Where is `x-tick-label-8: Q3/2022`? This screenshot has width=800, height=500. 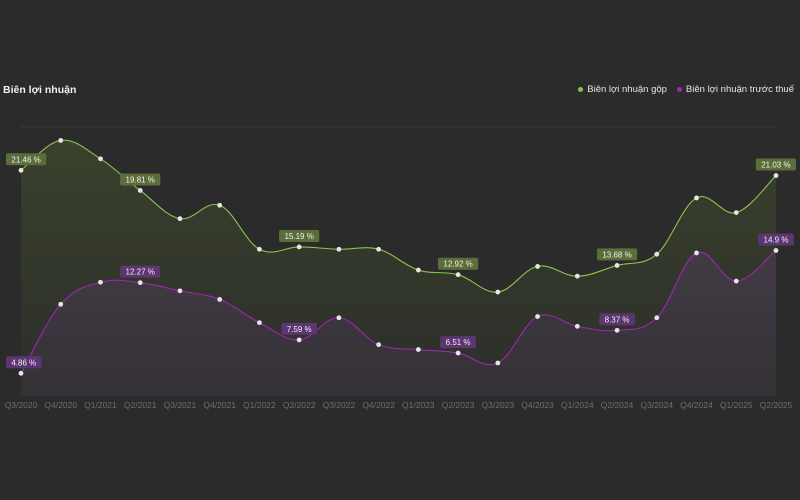
x-tick-label-8: Q3/2022 is located at coordinates (339, 405).